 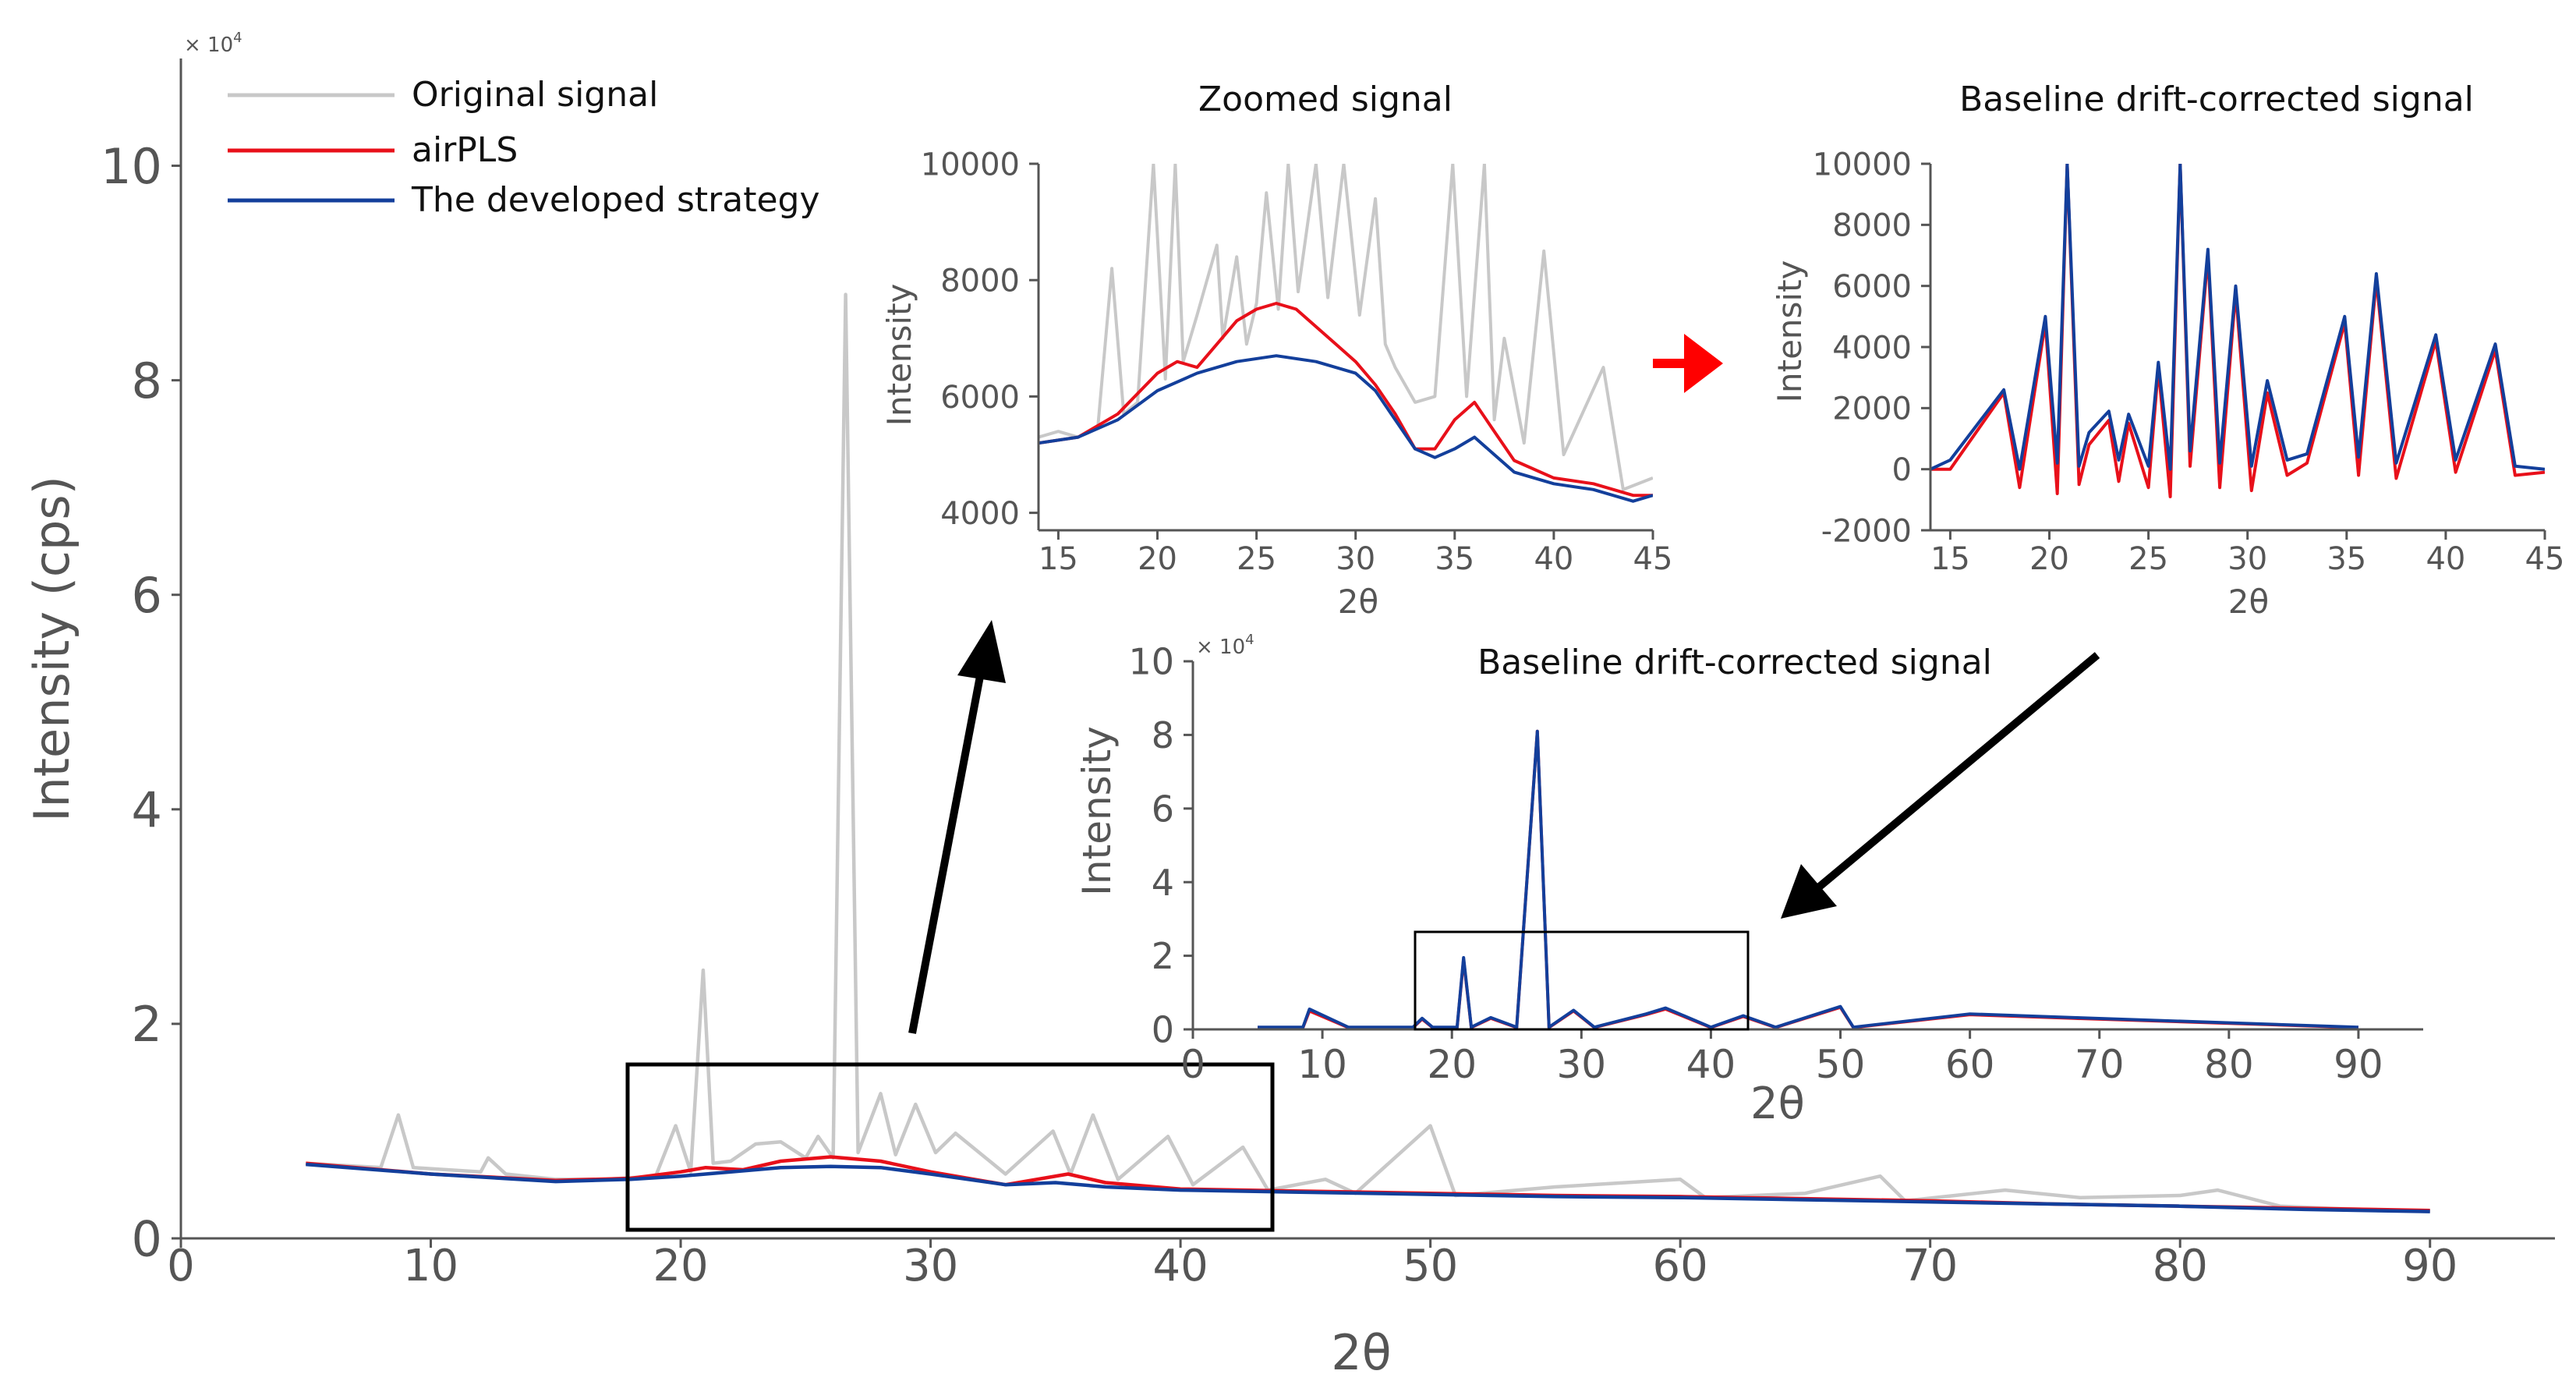 What do you see at coordinates (2346, 559) in the screenshot?
I see `corrected_zoom-xtick-label: 35` at bounding box center [2346, 559].